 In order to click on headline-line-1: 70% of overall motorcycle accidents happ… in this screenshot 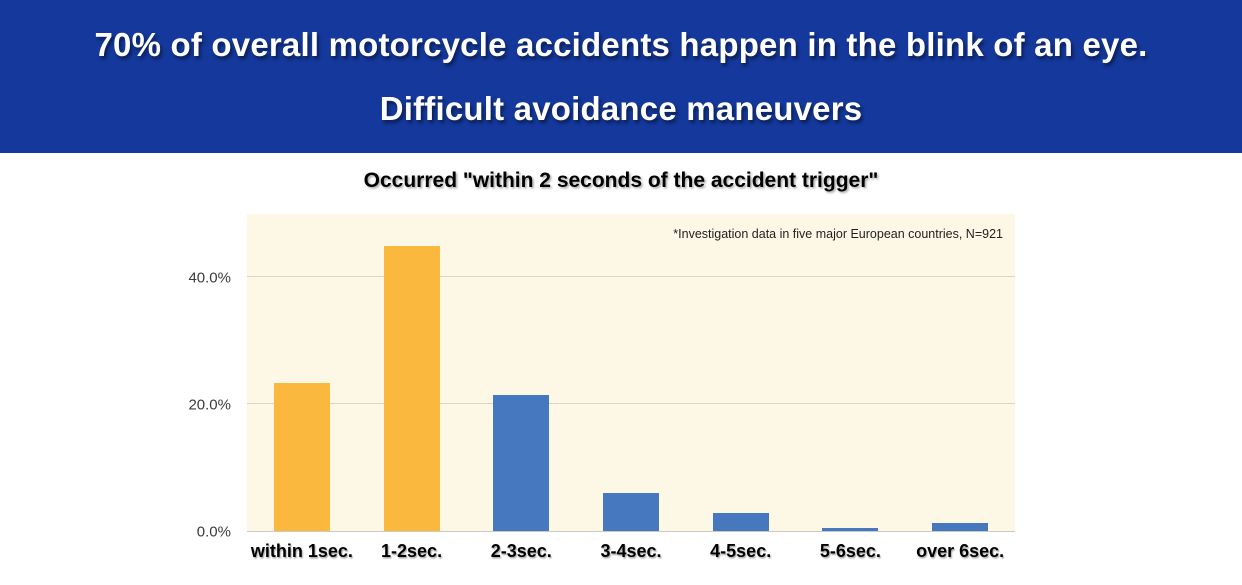, I will do `click(621, 44)`.